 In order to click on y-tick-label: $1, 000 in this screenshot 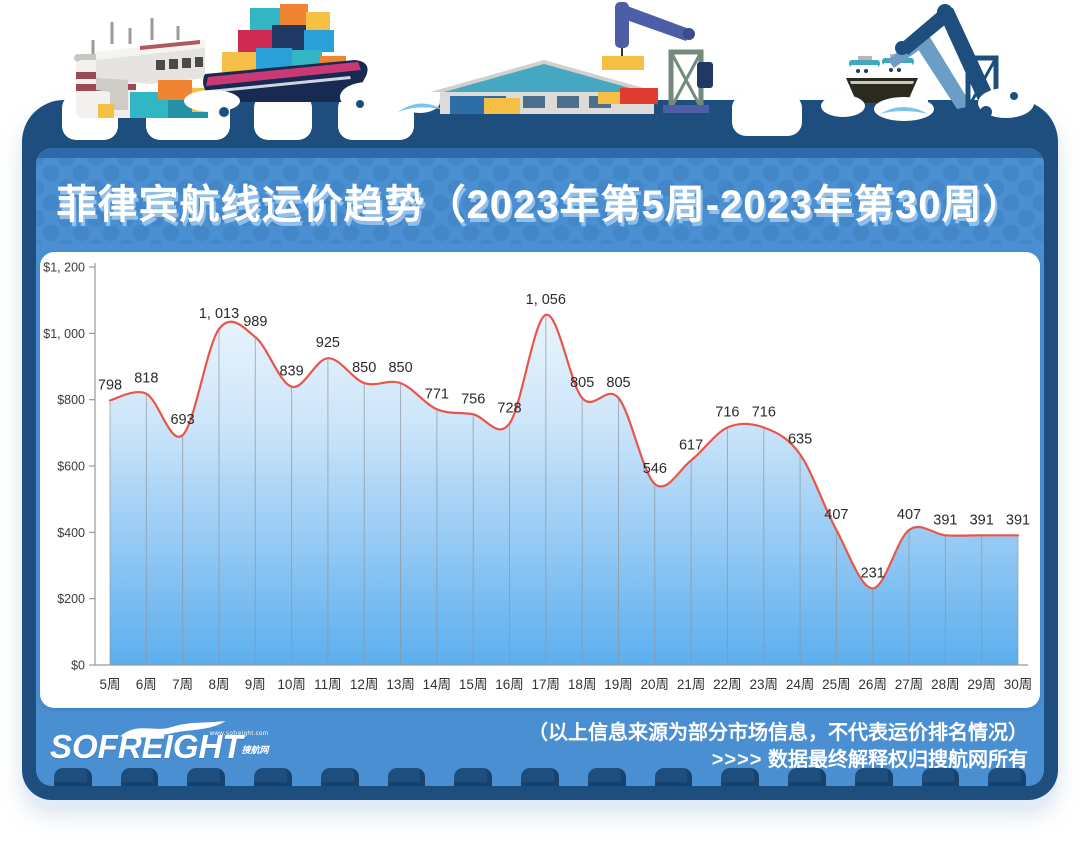, I will do `click(64, 334)`.